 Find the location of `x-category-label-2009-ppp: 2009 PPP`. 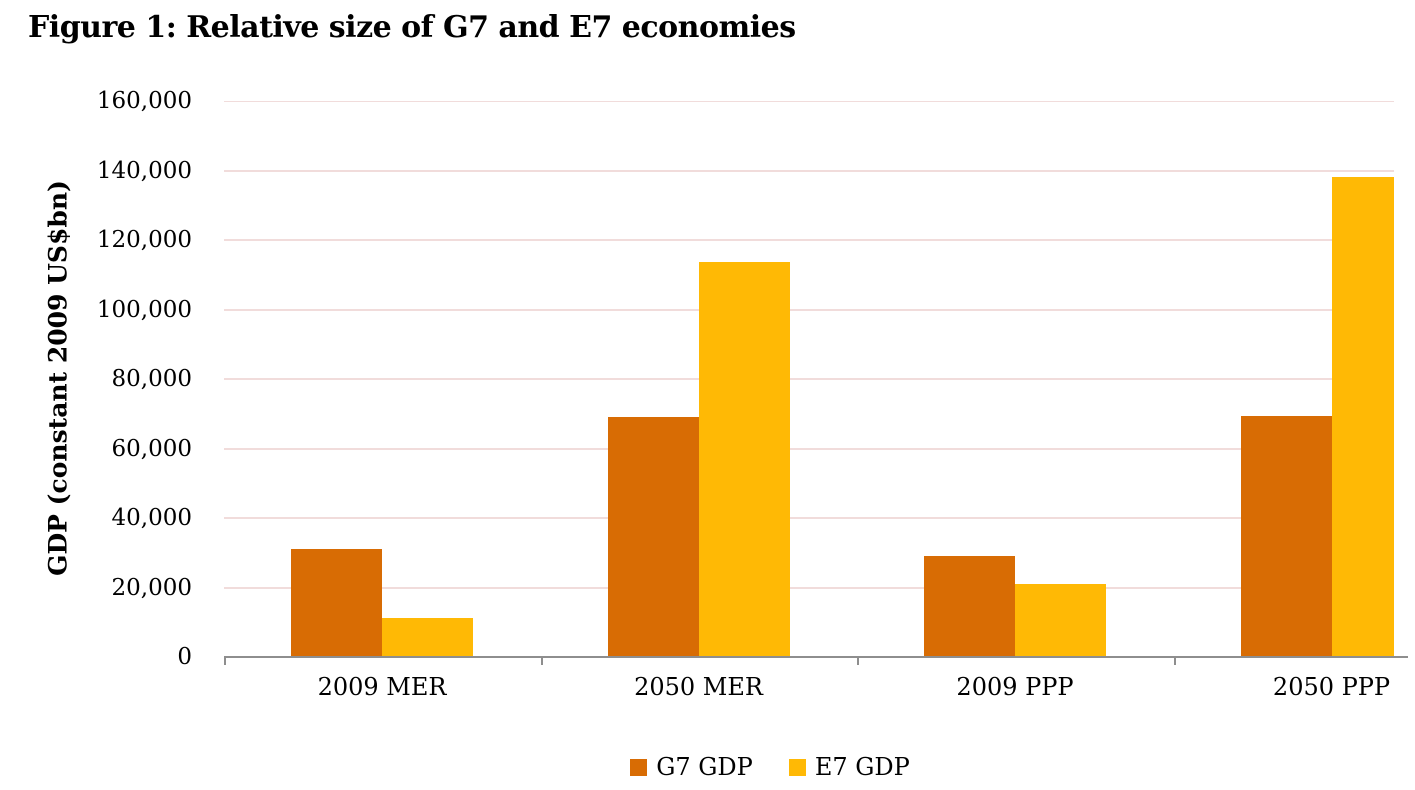

x-category-label-2009-ppp: 2009 PPP is located at coordinates (1015, 687).